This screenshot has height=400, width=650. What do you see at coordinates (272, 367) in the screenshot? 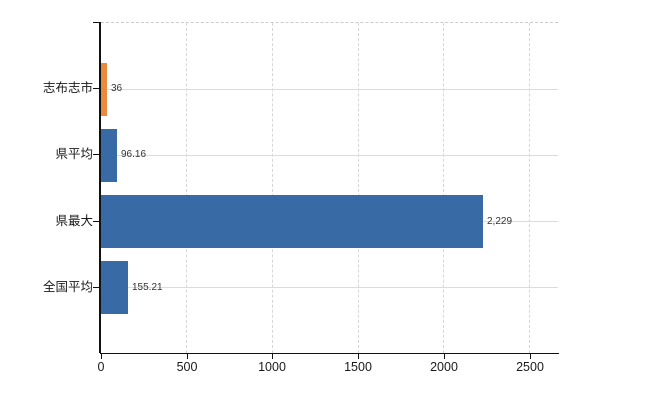
I see `x-tick-label: 1000` at bounding box center [272, 367].